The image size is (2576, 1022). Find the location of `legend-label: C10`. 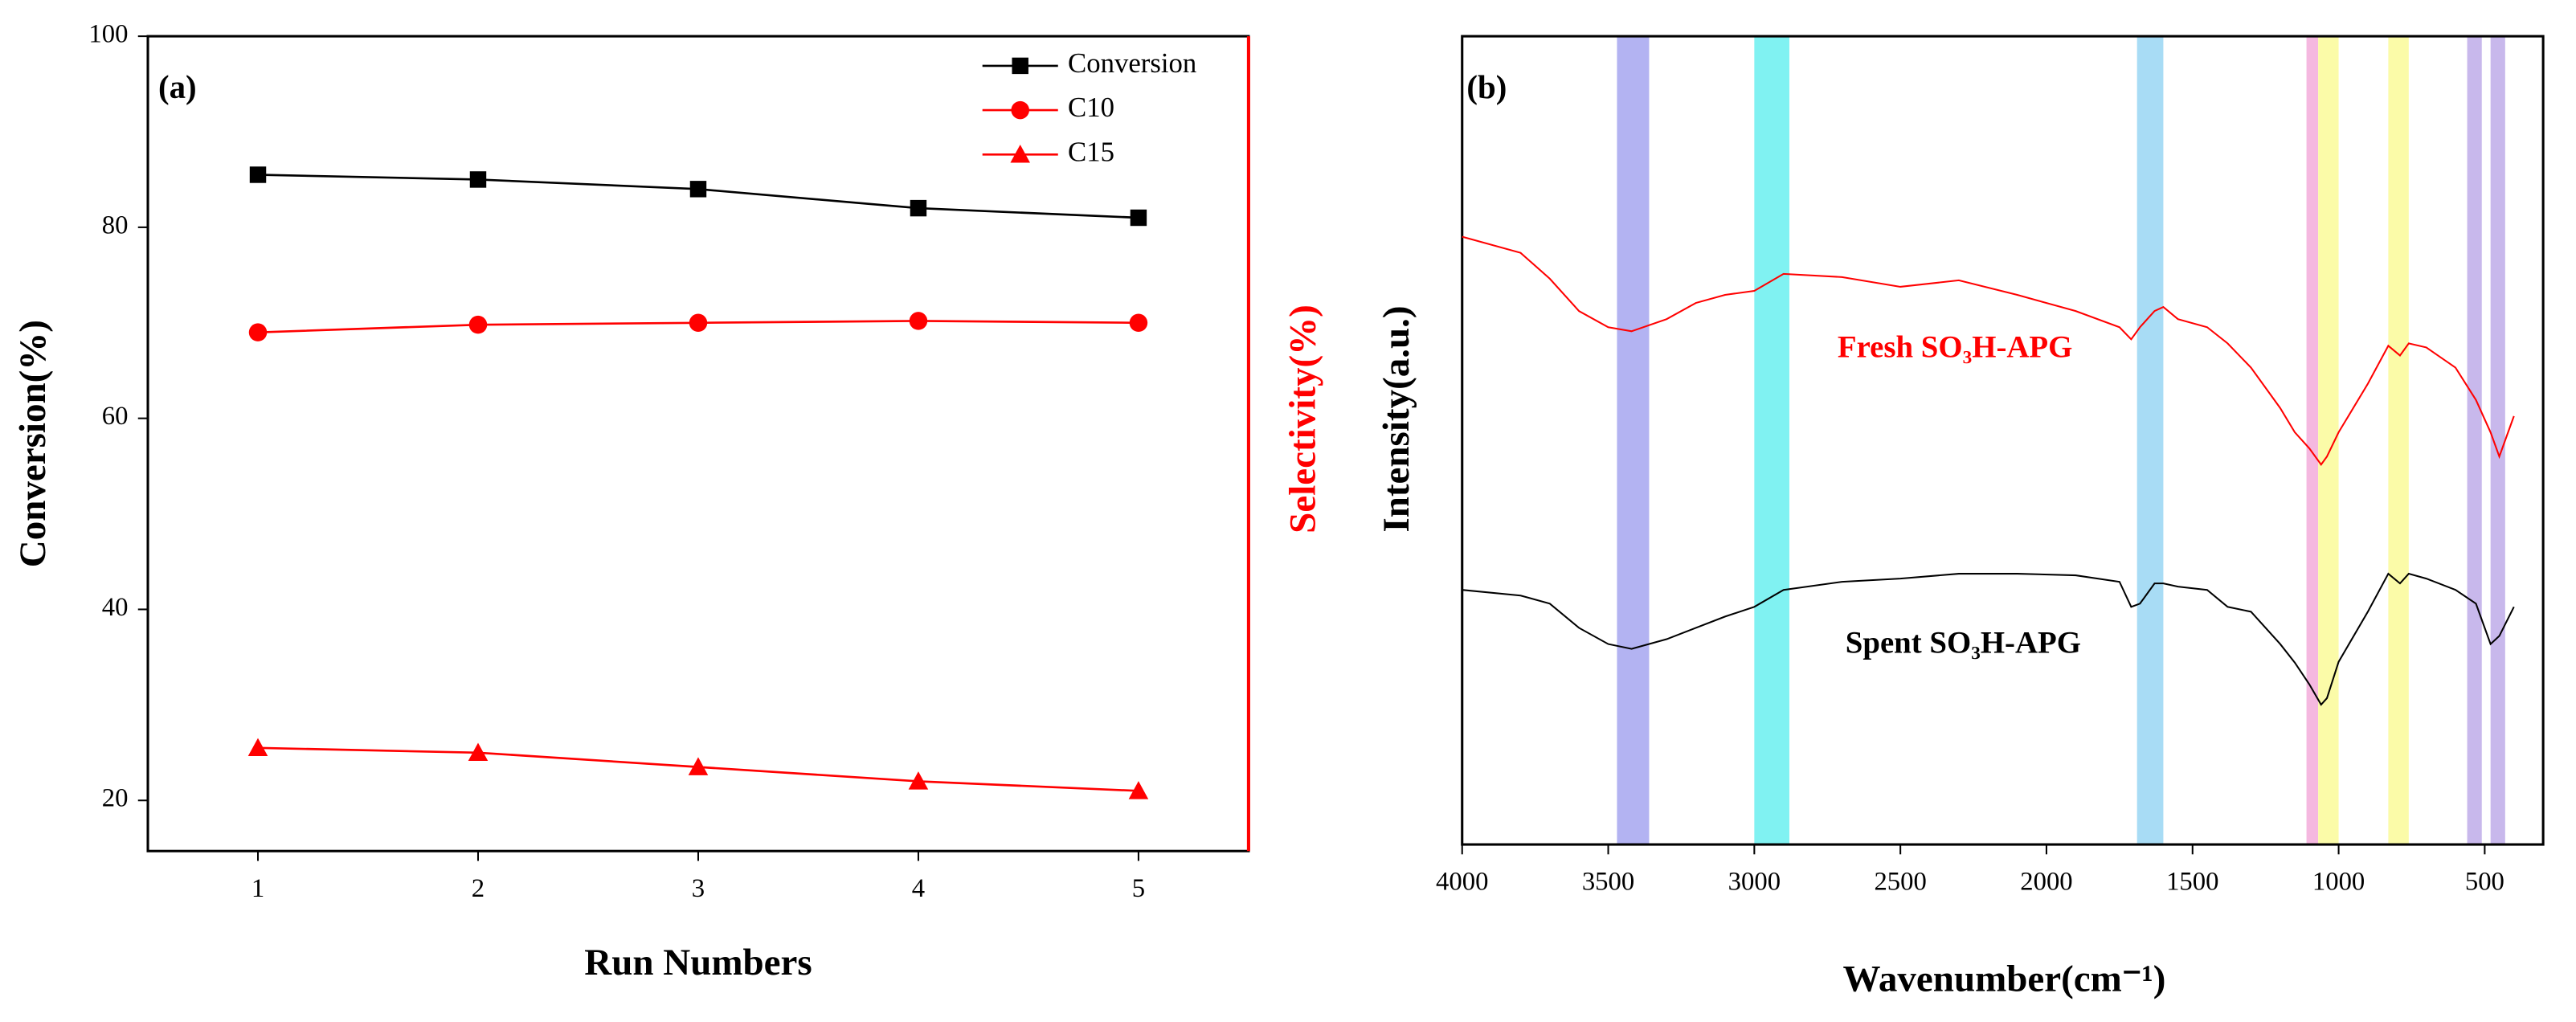

legend-label: C10 is located at coordinates (1091, 107).